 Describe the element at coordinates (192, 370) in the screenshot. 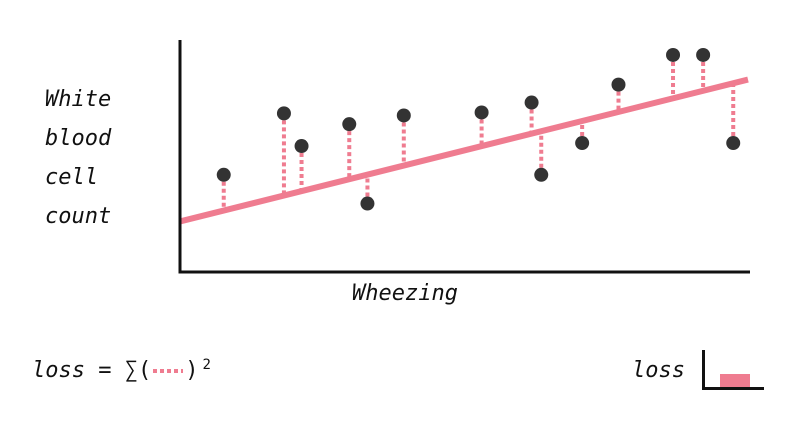

I see `formula-close-paren: )` at that location.